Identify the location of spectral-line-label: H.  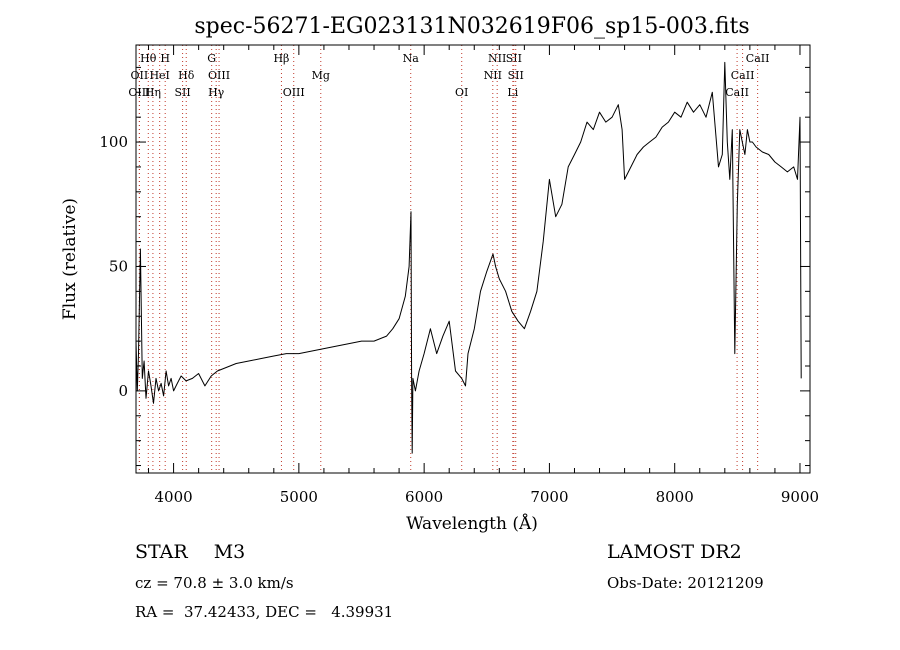
(165, 58).